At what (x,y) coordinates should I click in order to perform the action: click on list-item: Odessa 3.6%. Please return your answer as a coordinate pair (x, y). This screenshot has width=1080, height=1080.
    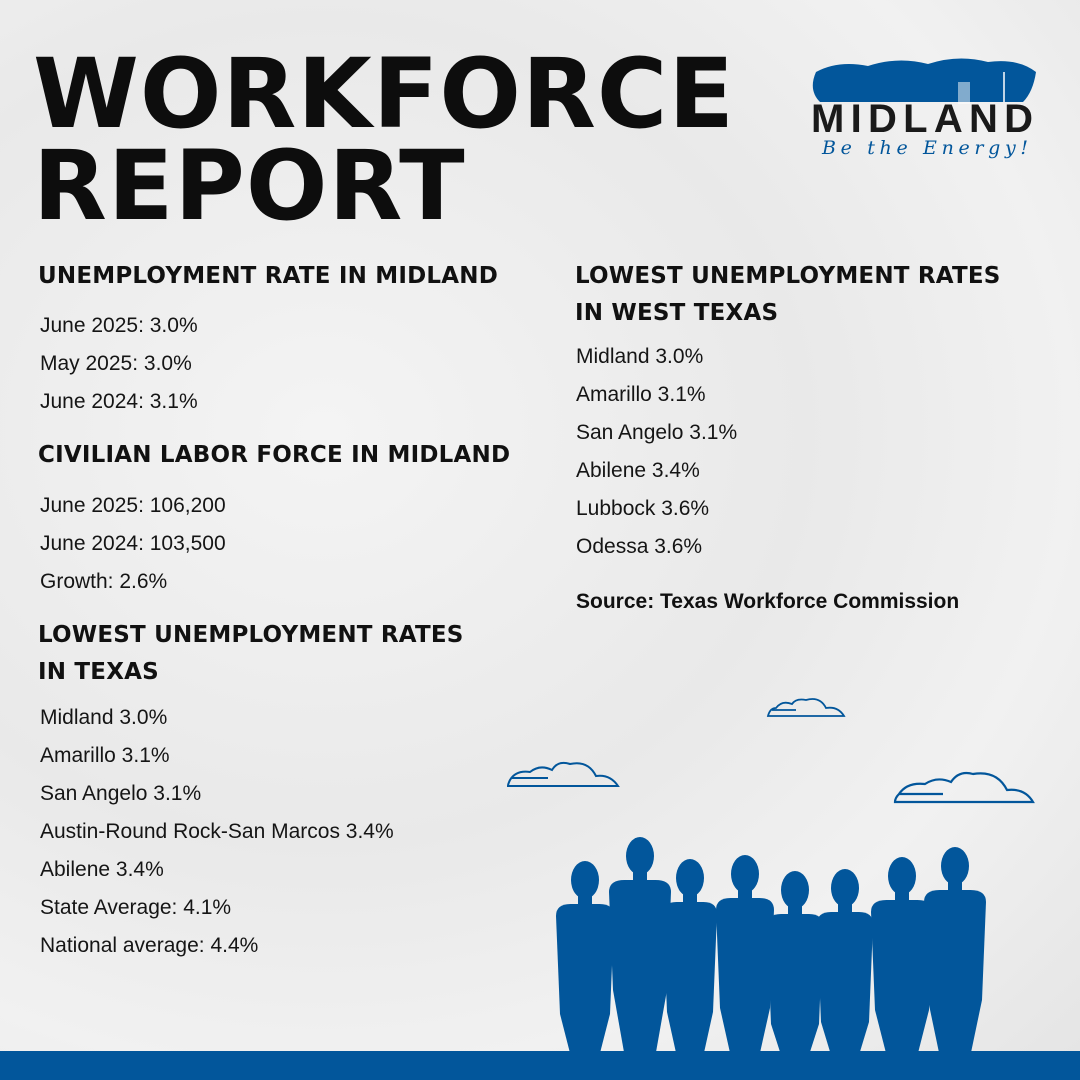
    Looking at the image, I should click on (639, 546).